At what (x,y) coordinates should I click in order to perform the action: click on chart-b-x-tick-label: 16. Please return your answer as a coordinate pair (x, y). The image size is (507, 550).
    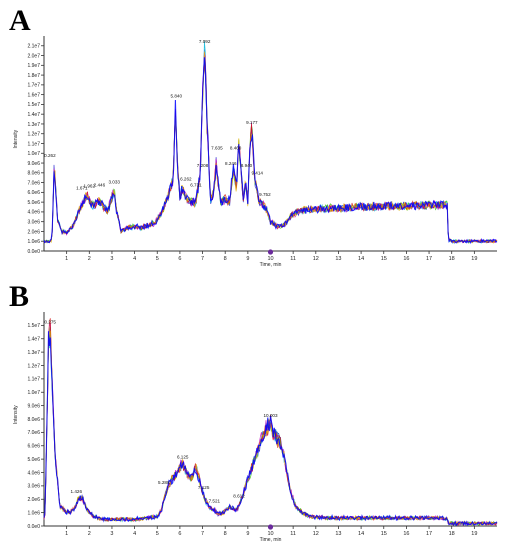
    Looking at the image, I should click on (406, 534).